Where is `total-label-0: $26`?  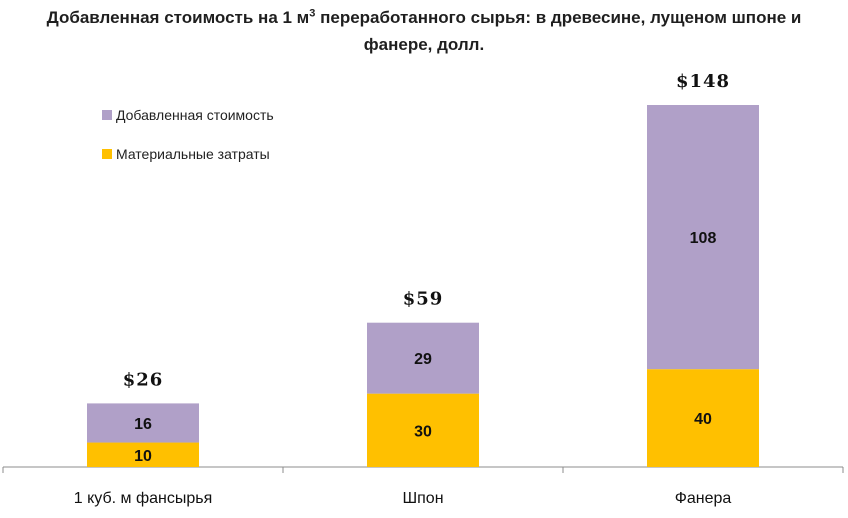 total-label-0: $26 is located at coordinates (143, 379).